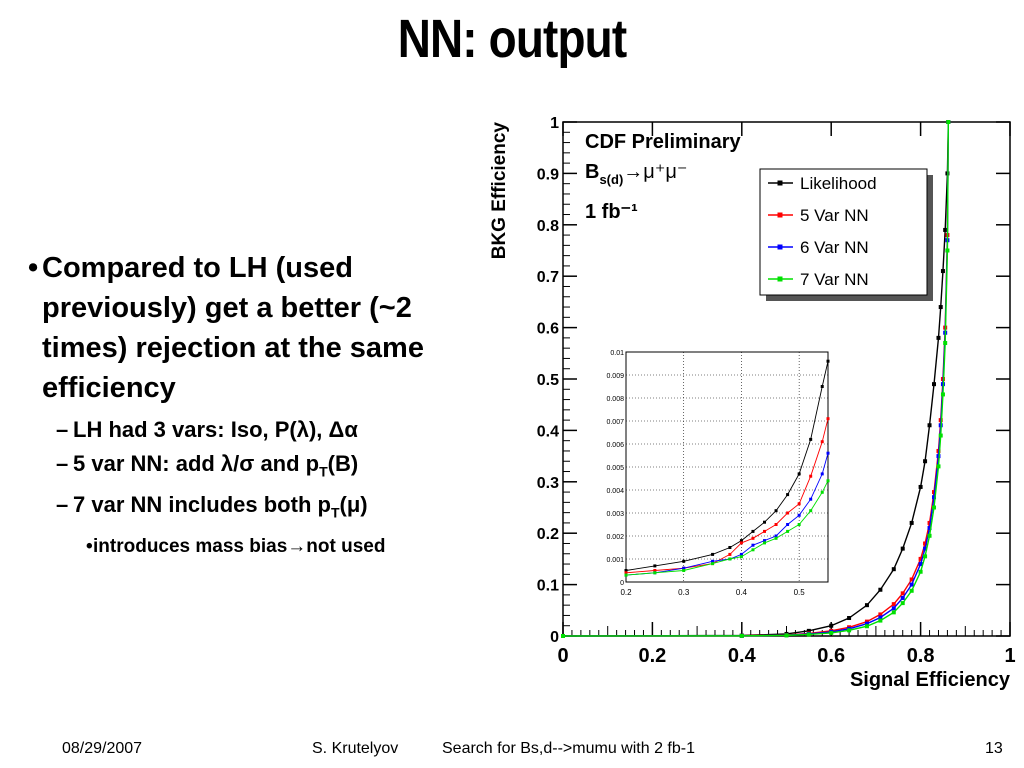 This screenshot has width=1024, height=768. What do you see at coordinates (615, 468) in the screenshot?
I see `inset-y-tick-label: 0.005` at bounding box center [615, 468].